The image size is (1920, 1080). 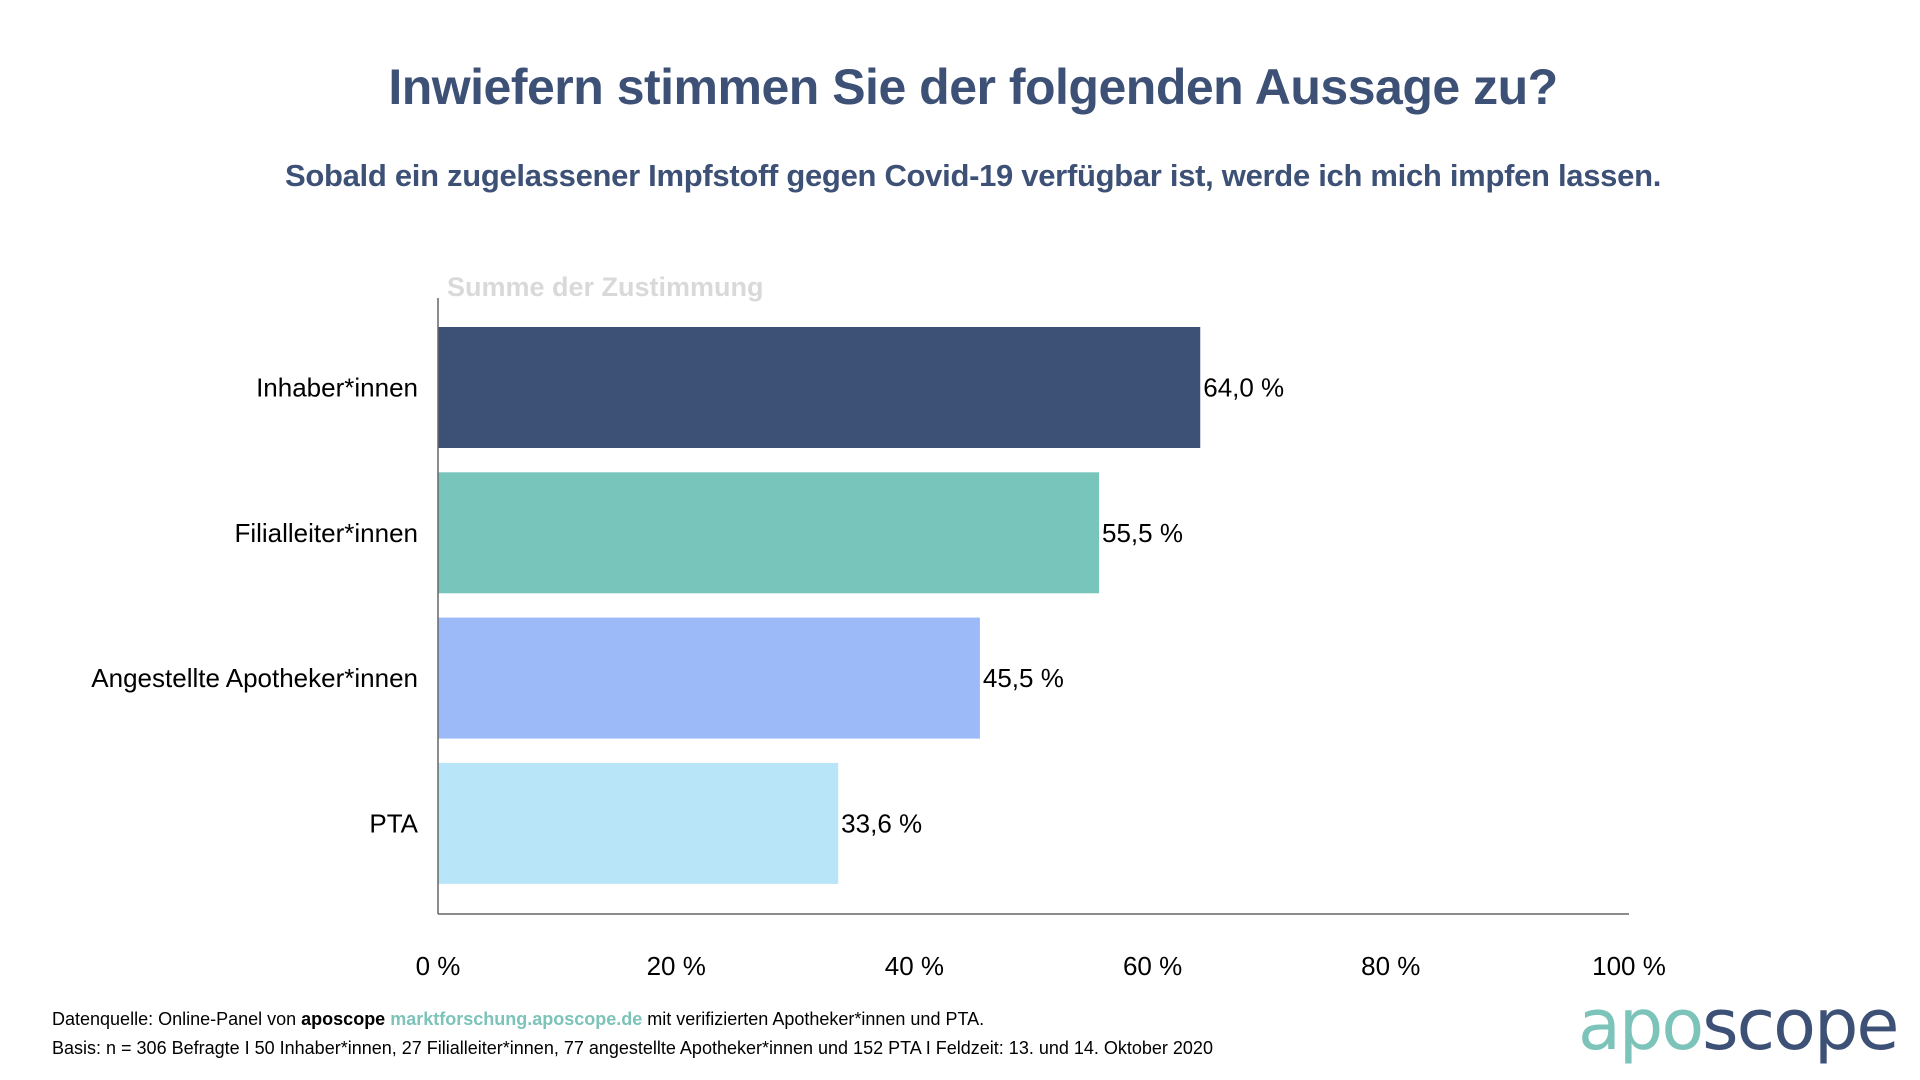 What do you see at coordinates (1243, 388) in the screenshot?
I see `value-label-0: 64,0 %` at bounding box center [1243, 388].